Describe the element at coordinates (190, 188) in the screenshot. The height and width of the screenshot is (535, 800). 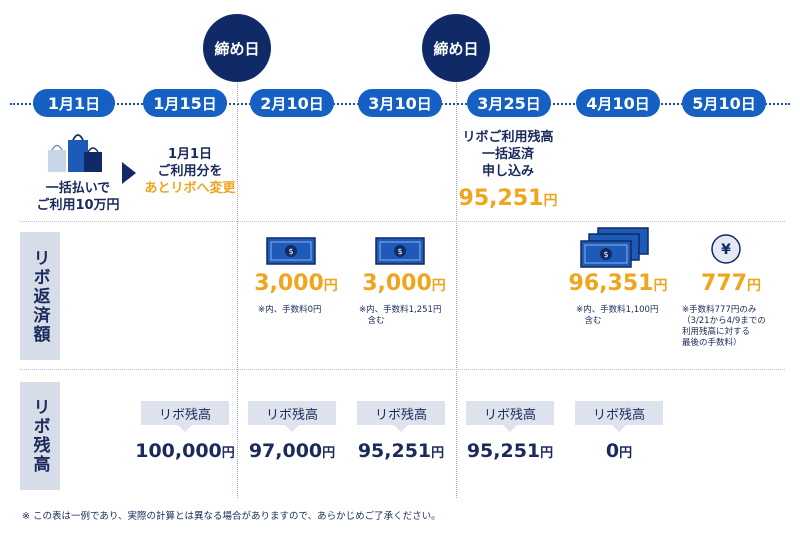
I see `event-jan15-line3: あとリボへ変更` at that location.